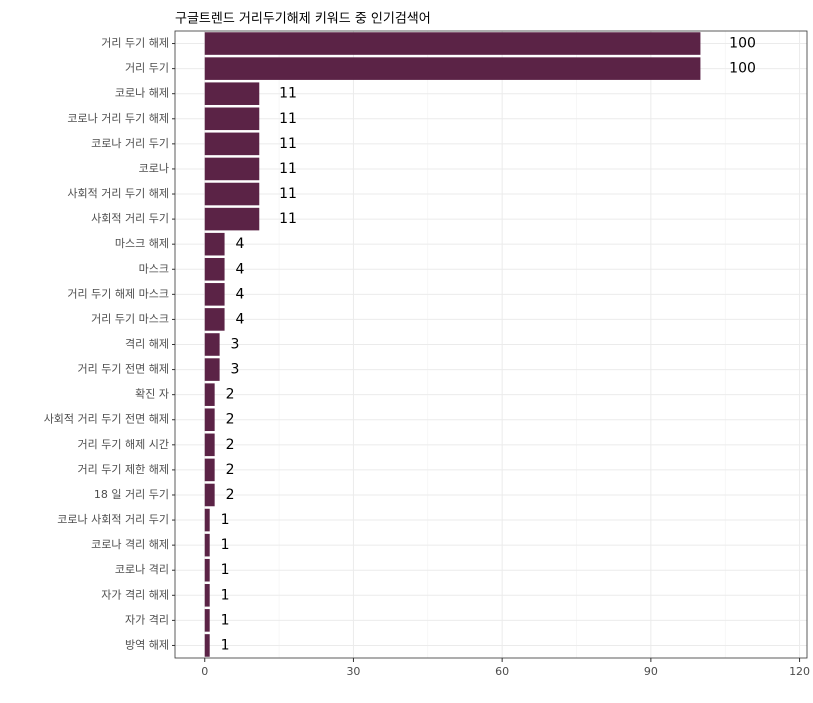 The image size is (813, 703). What do you see at coordinates (303, 19) in the screenshot?
I see `chart-title: 구글트렌드 거리두기해제 키워드 중 인기검색어` at bounding box center [303, 19].